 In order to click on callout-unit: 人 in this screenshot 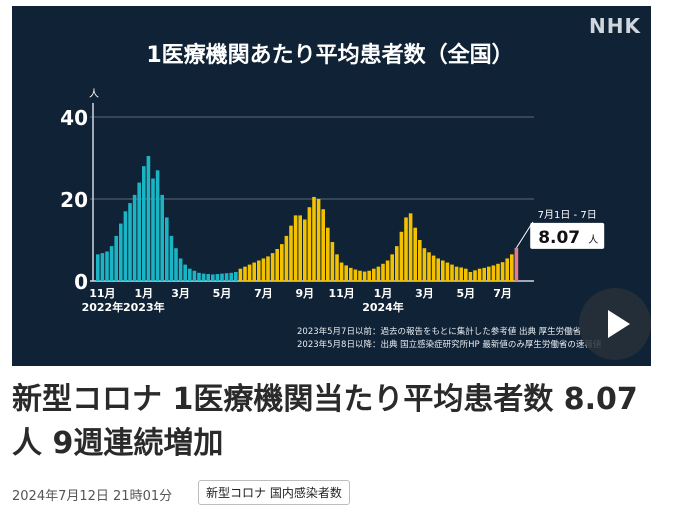, I will do `click(593, 240)`.